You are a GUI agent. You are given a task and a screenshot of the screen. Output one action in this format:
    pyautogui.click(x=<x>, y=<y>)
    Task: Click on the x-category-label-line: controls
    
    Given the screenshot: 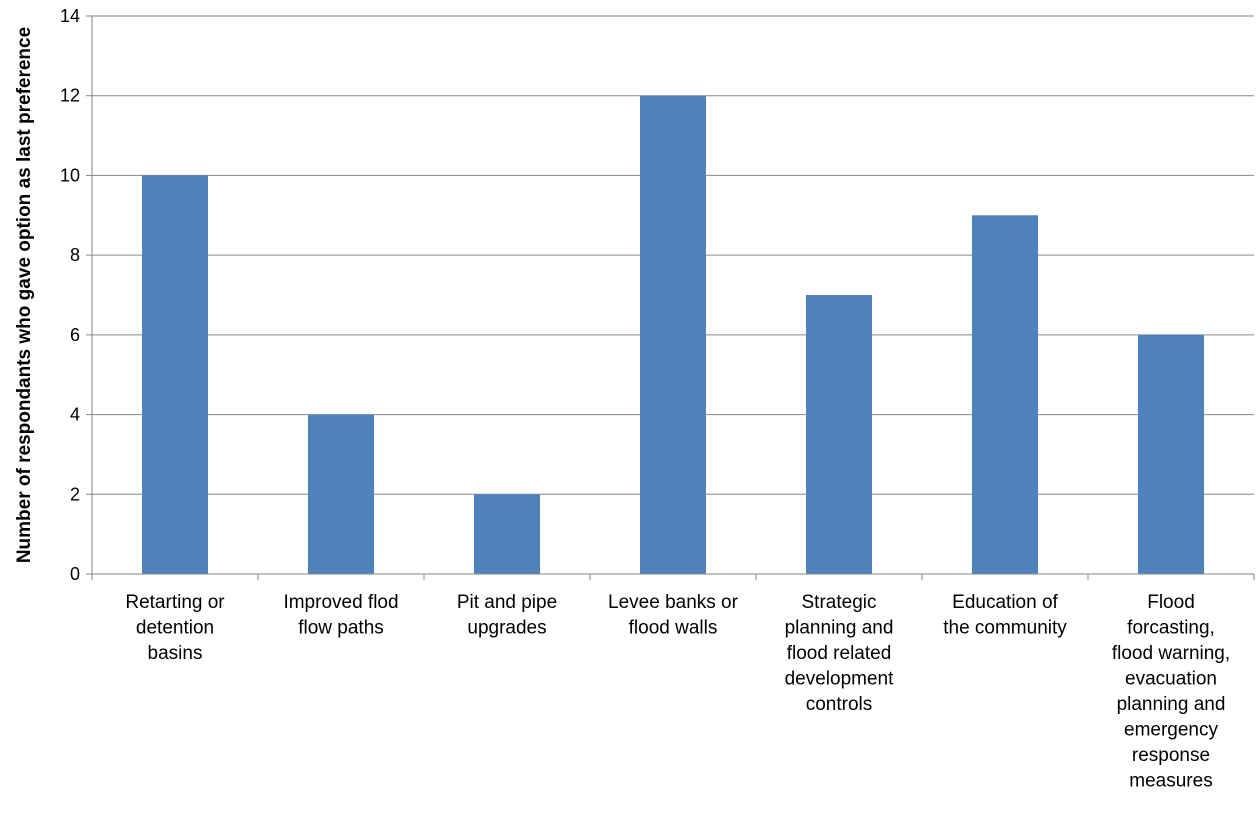 What is the action you would take?
    pyautogui.click(x=839, y=704)
    